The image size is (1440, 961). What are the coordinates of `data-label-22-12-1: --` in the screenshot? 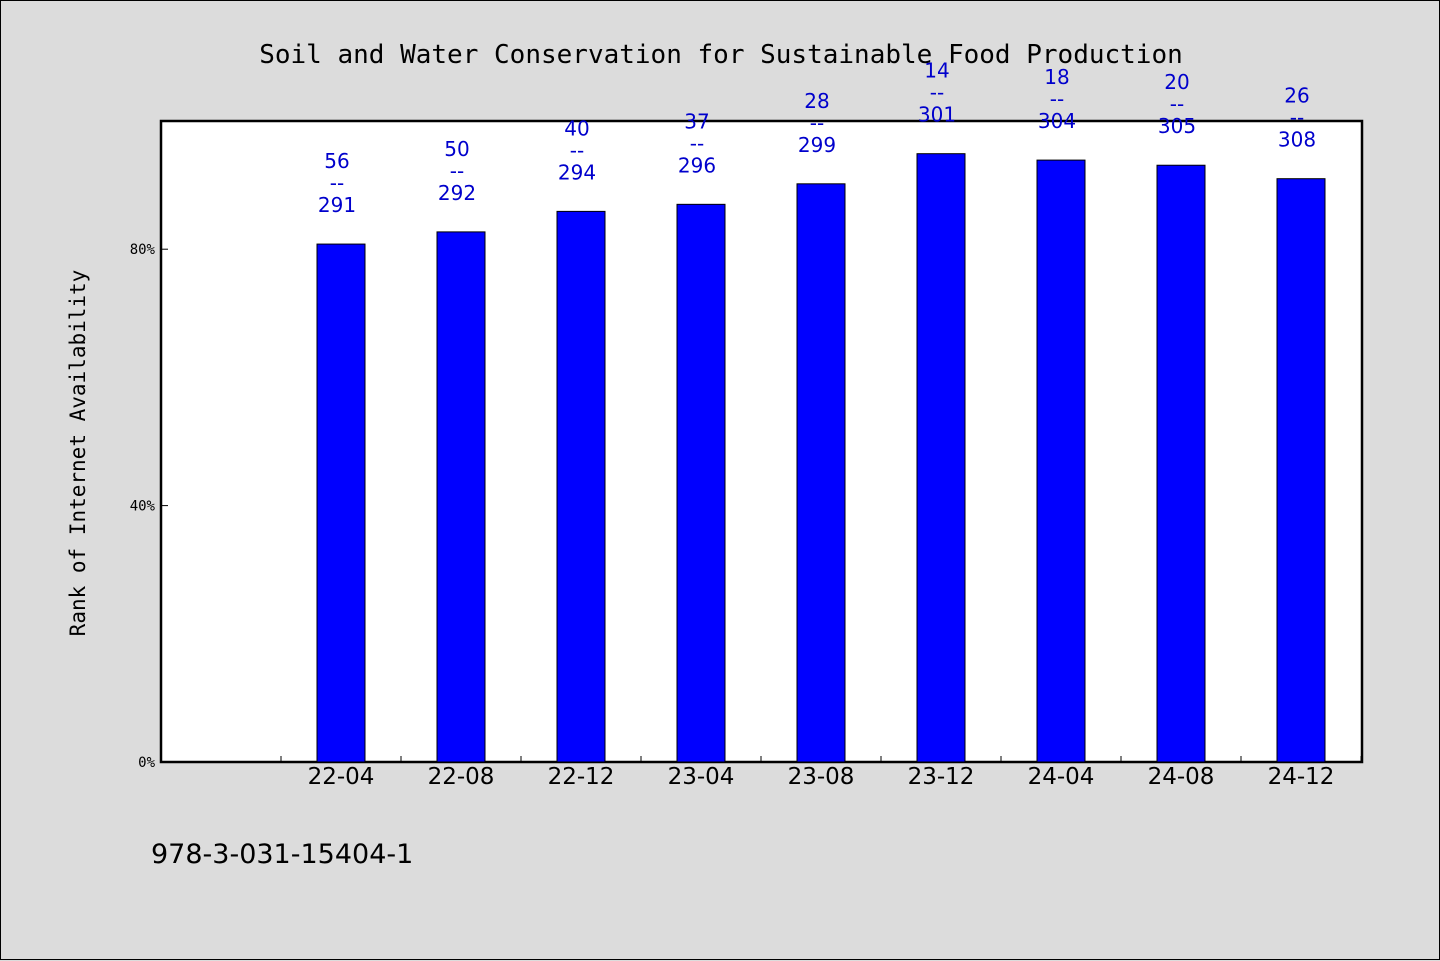 It's located at (577, 150).